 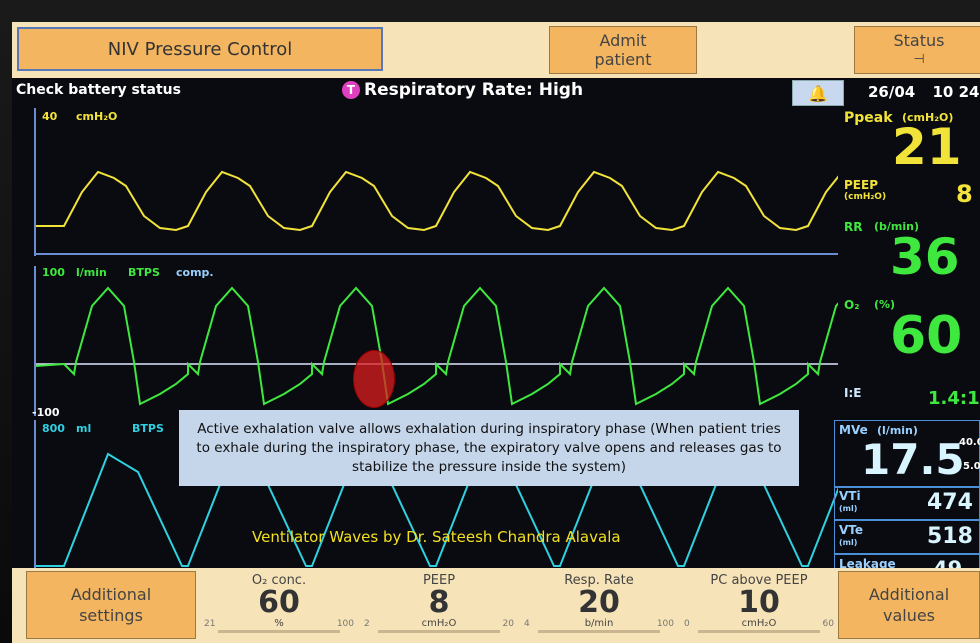 What do you see at coordinates (954, 398) in the screenshot?
I see `ie-value: 1.4:1` at bounding box center [954, 398].